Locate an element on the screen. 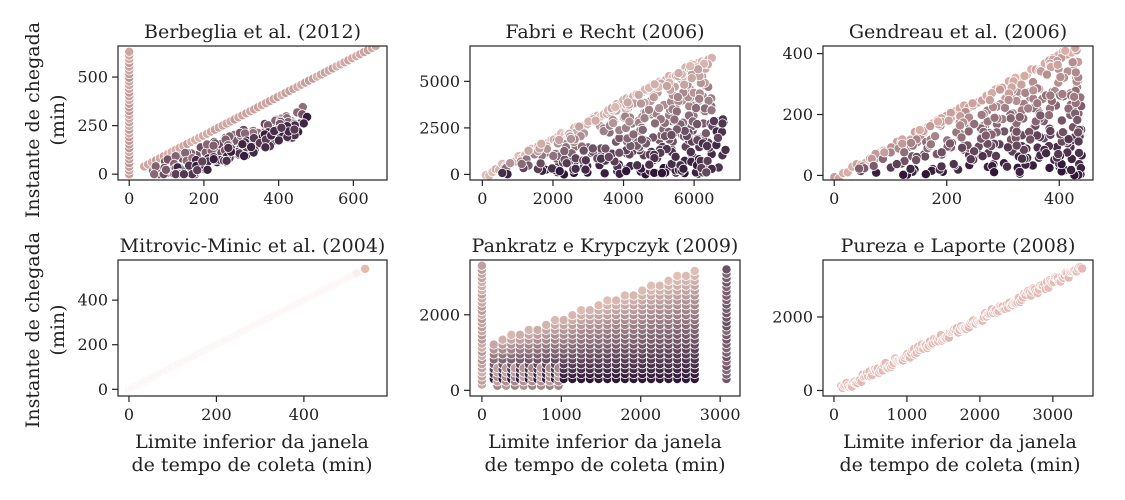 The width and height of the screenshot is (1125, 500). x-axis-label-col2-line2: de tempo de coleta (min) is located at coordinates (605, 465).